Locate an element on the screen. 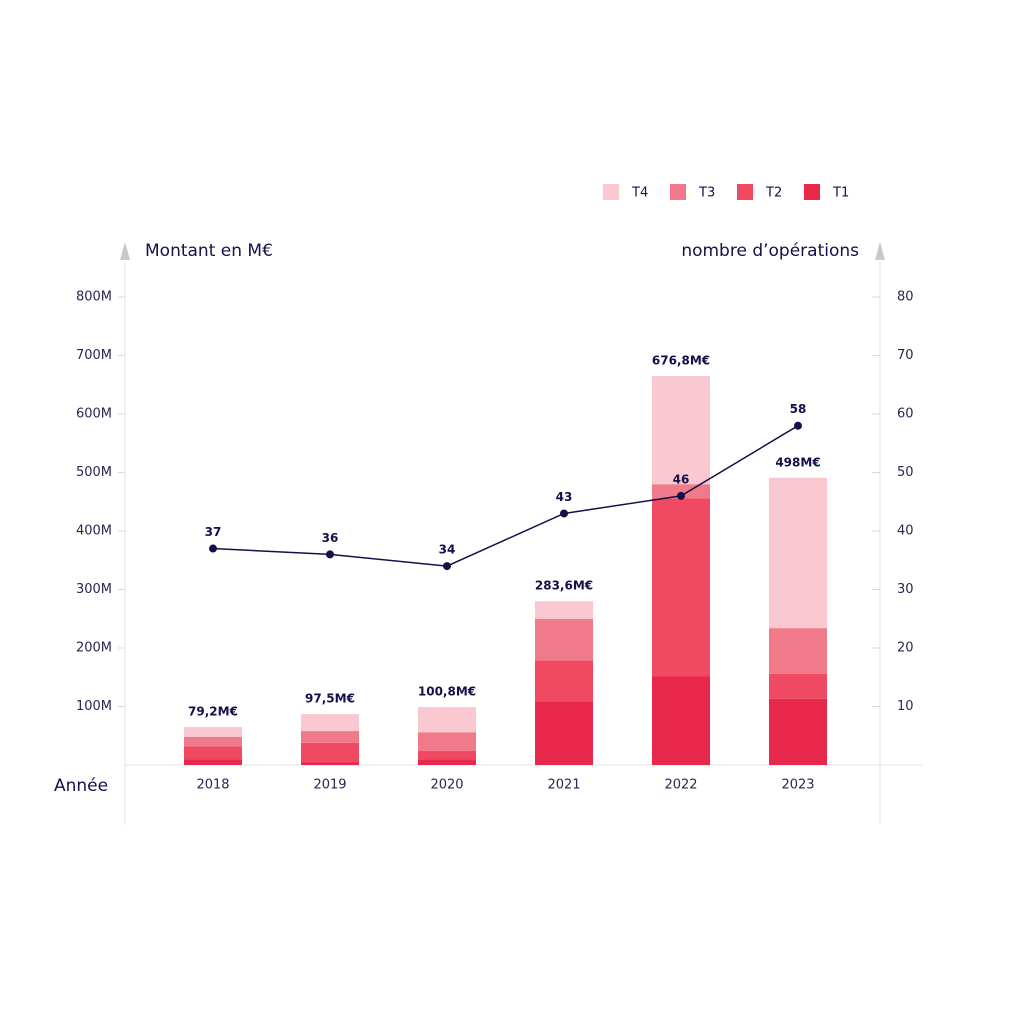 The height and width of the screenshot is (1024, 1024). data-label: 46 is located at coordinates (681, 479).